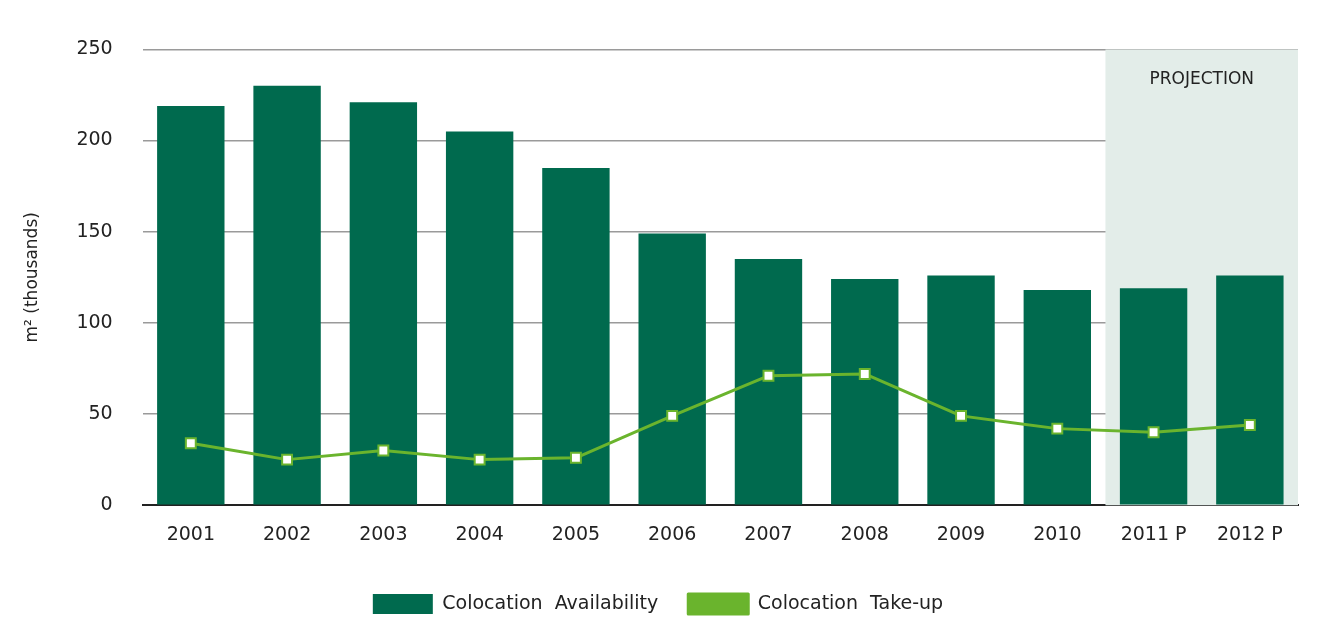 The image size is (1330, 632). I want to click on legend-label: Colocation Take-up, so click(850, 601).